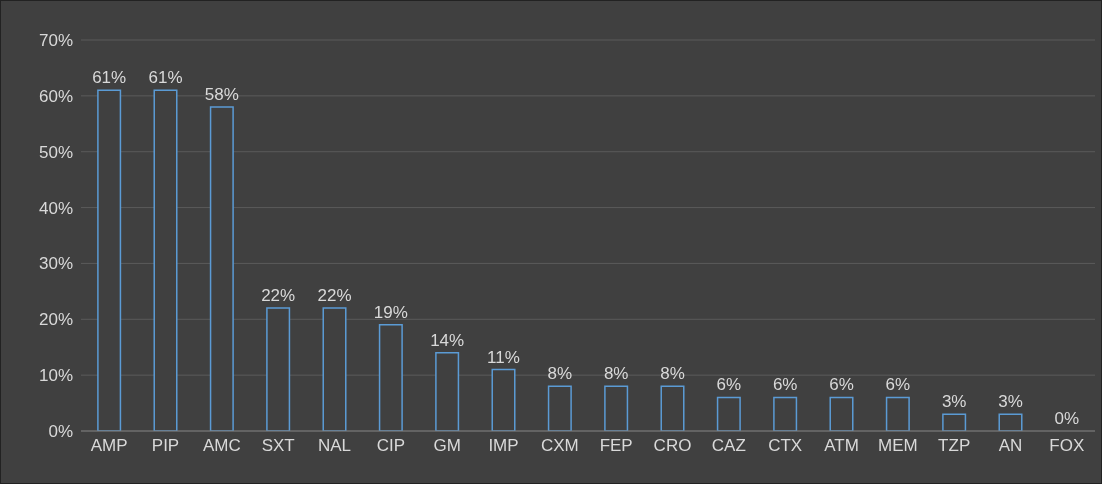 This screenshot has width=1102, height=484. What do you see at coordinates (898, 446) in the screenshot?
I see `x-tick-label: MEM` at bounding box center [898, 446].